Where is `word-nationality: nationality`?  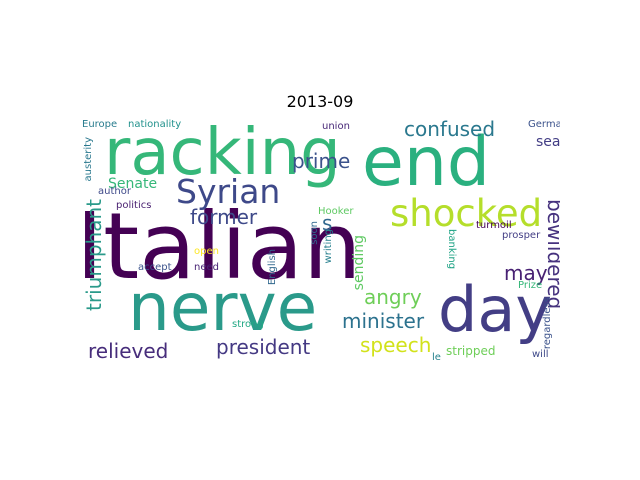 word-nationality: nationality is located at coordinates (155, 124).